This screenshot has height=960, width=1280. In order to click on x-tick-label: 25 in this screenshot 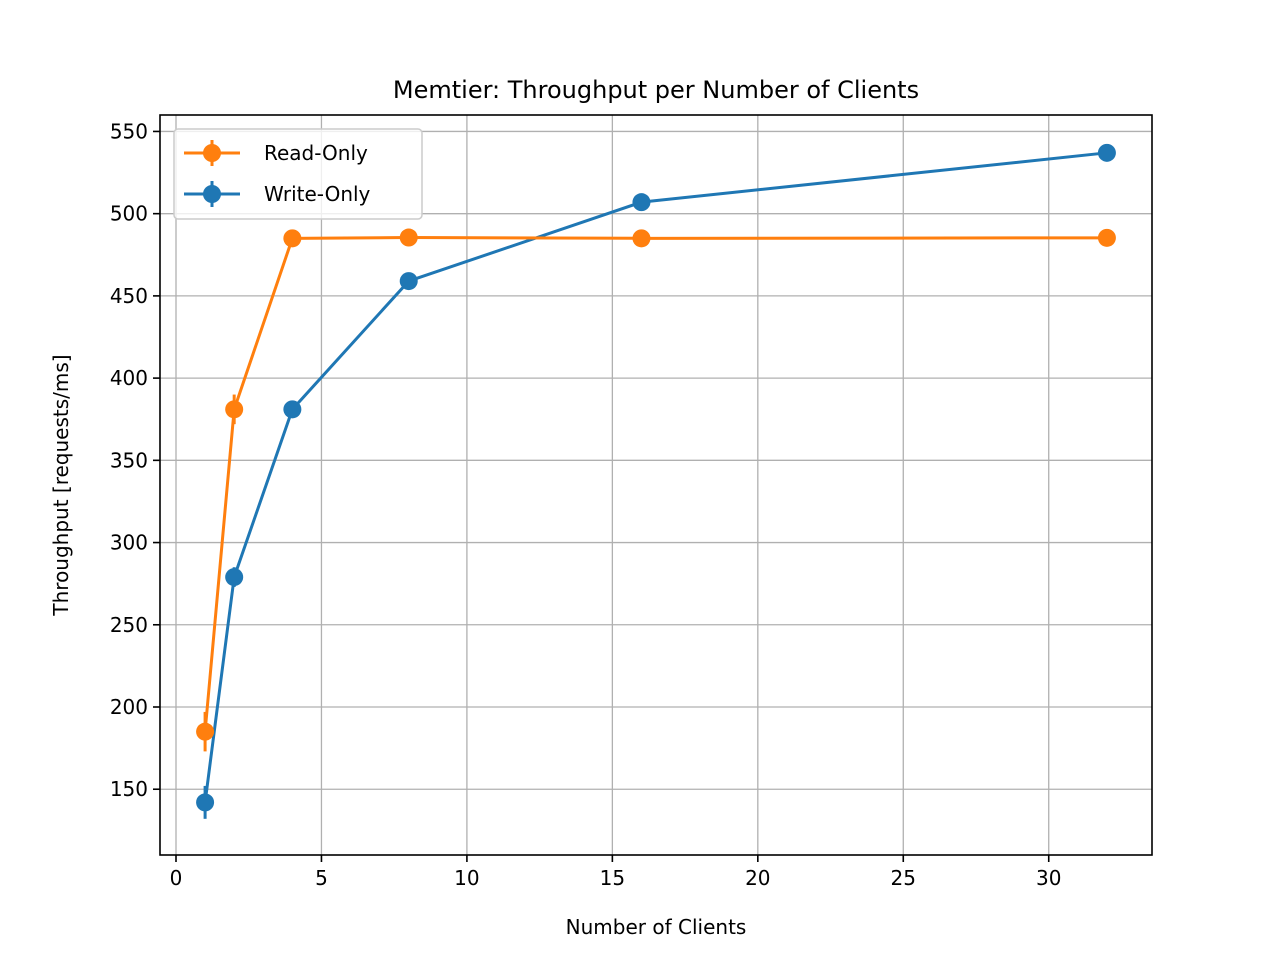, I will do `click(903, 878)`.